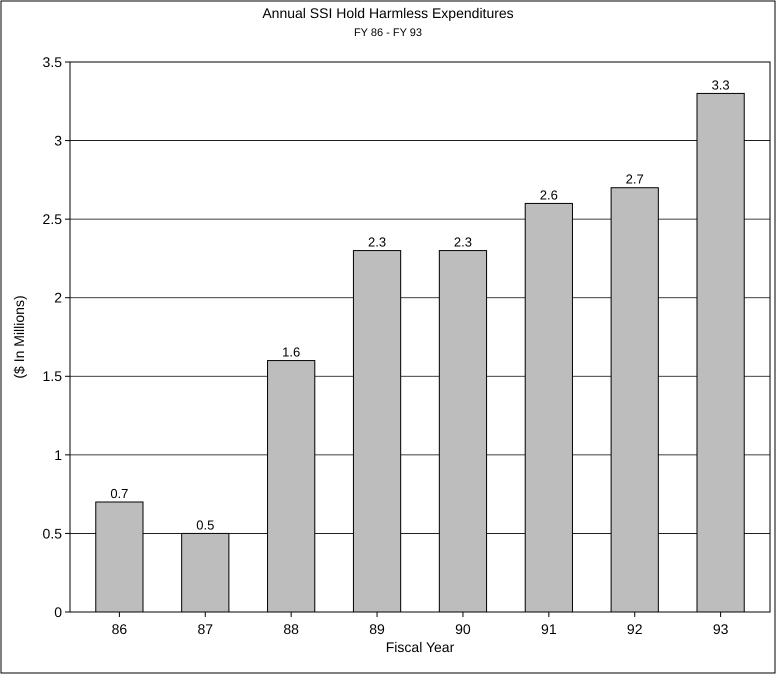 Image resolution: width=776 pixels, height=674 pixels. I want to click on x-tick-label: 87, so click(205, 629).